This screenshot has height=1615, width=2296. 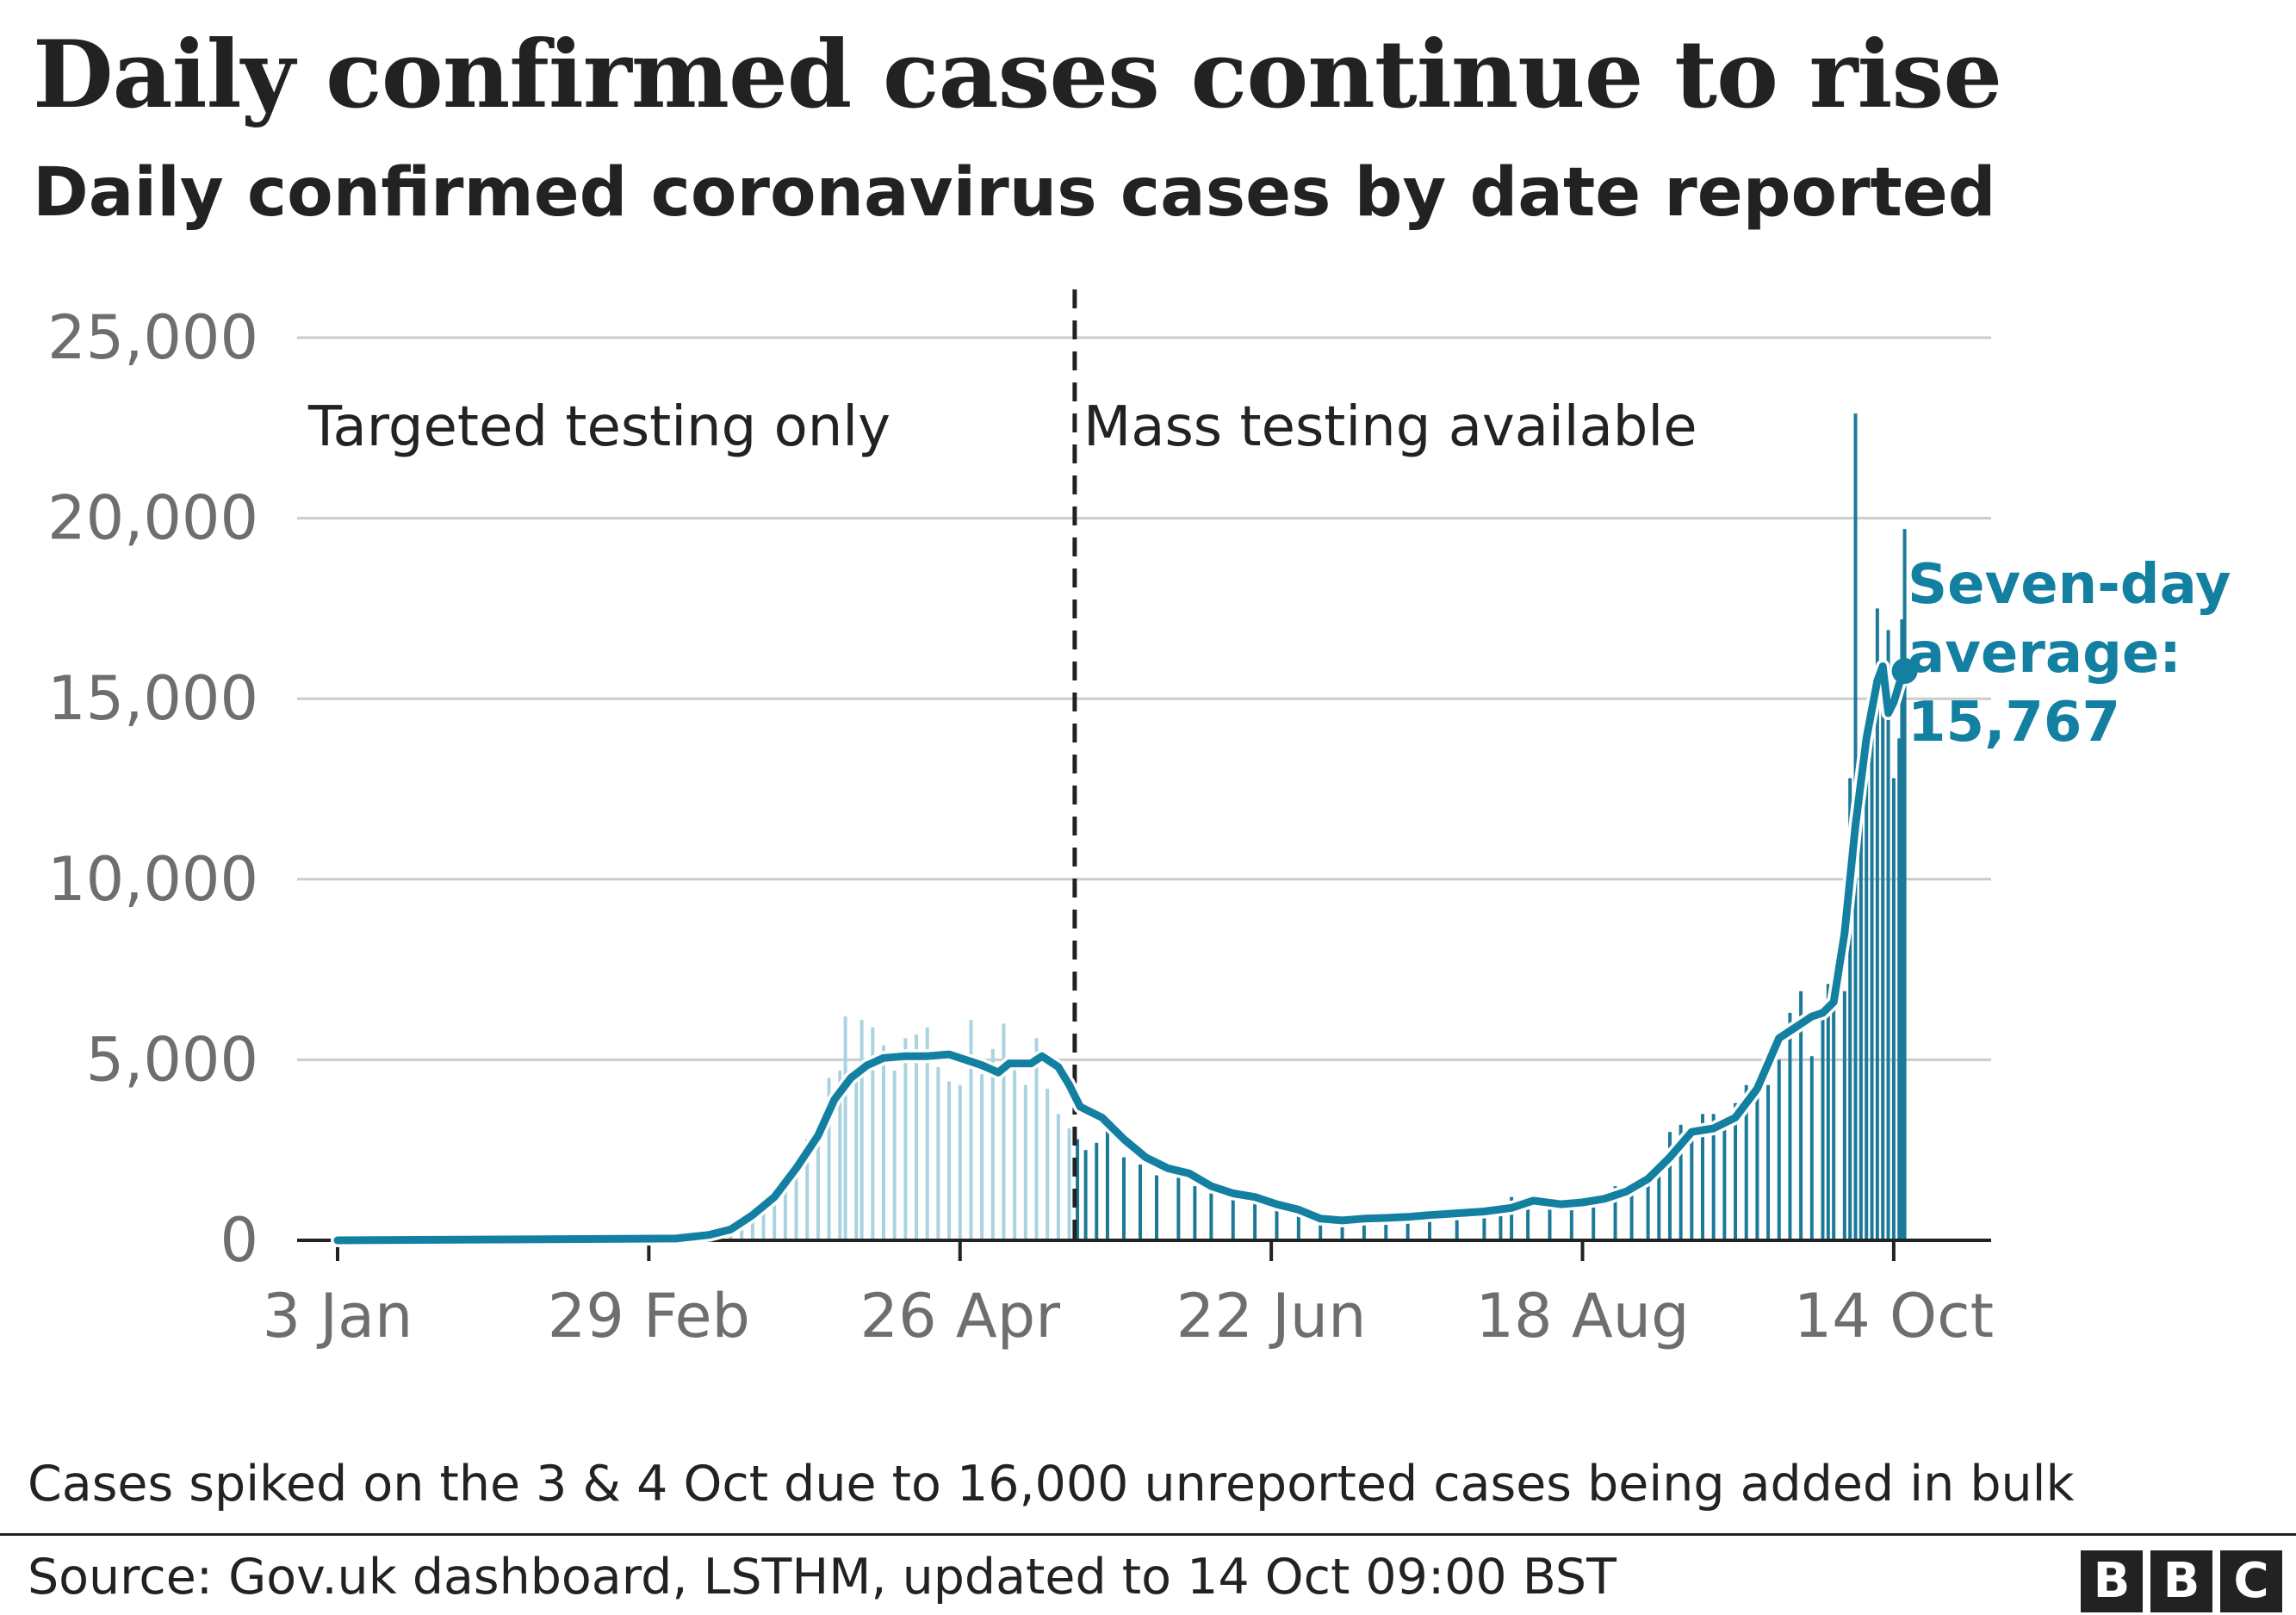 I want to click on x-tick-label: 14 Oct, so click(x=1894, y=1316).